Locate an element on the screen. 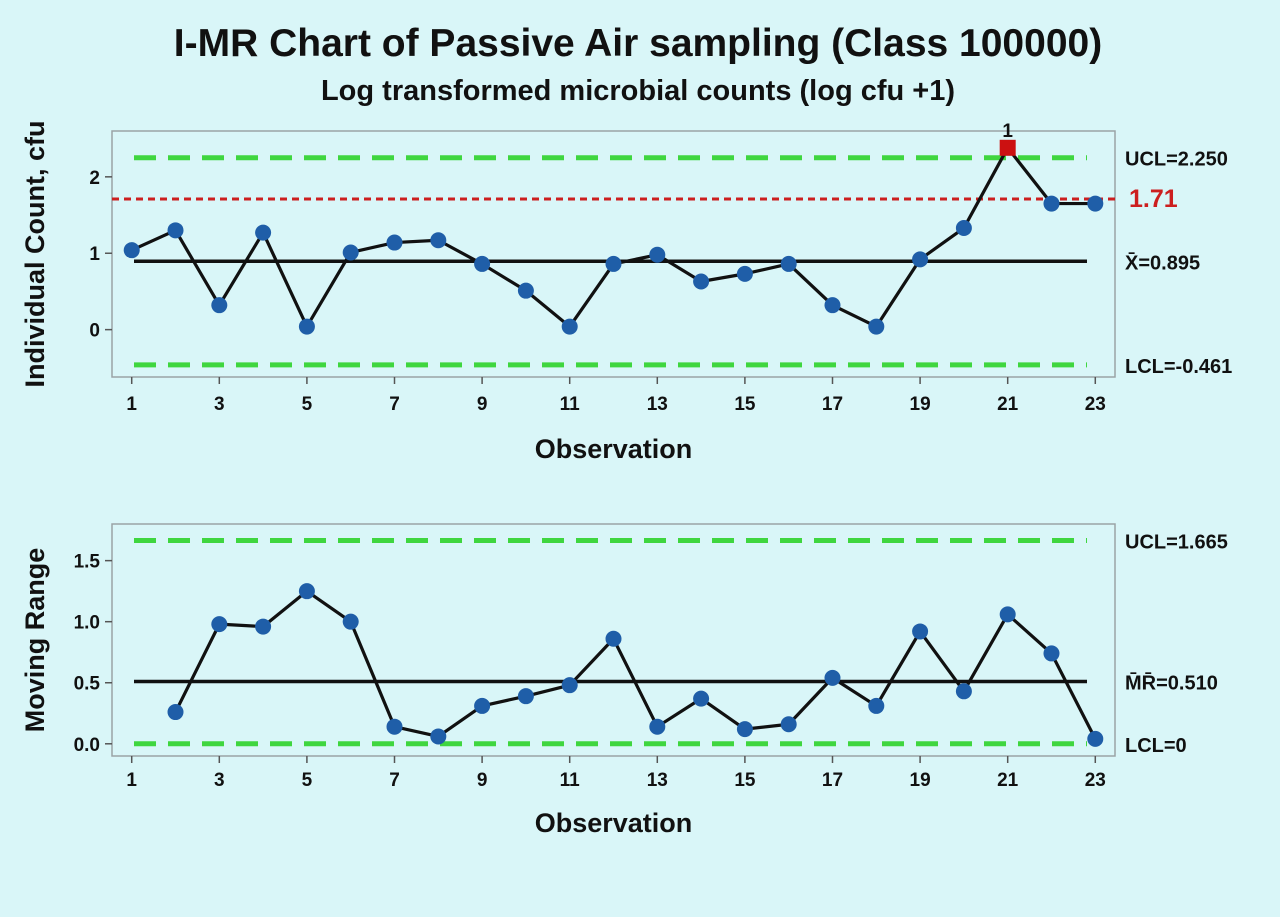  center-label: M̄R̄=0.510 is located at coordinates (1171, 683).